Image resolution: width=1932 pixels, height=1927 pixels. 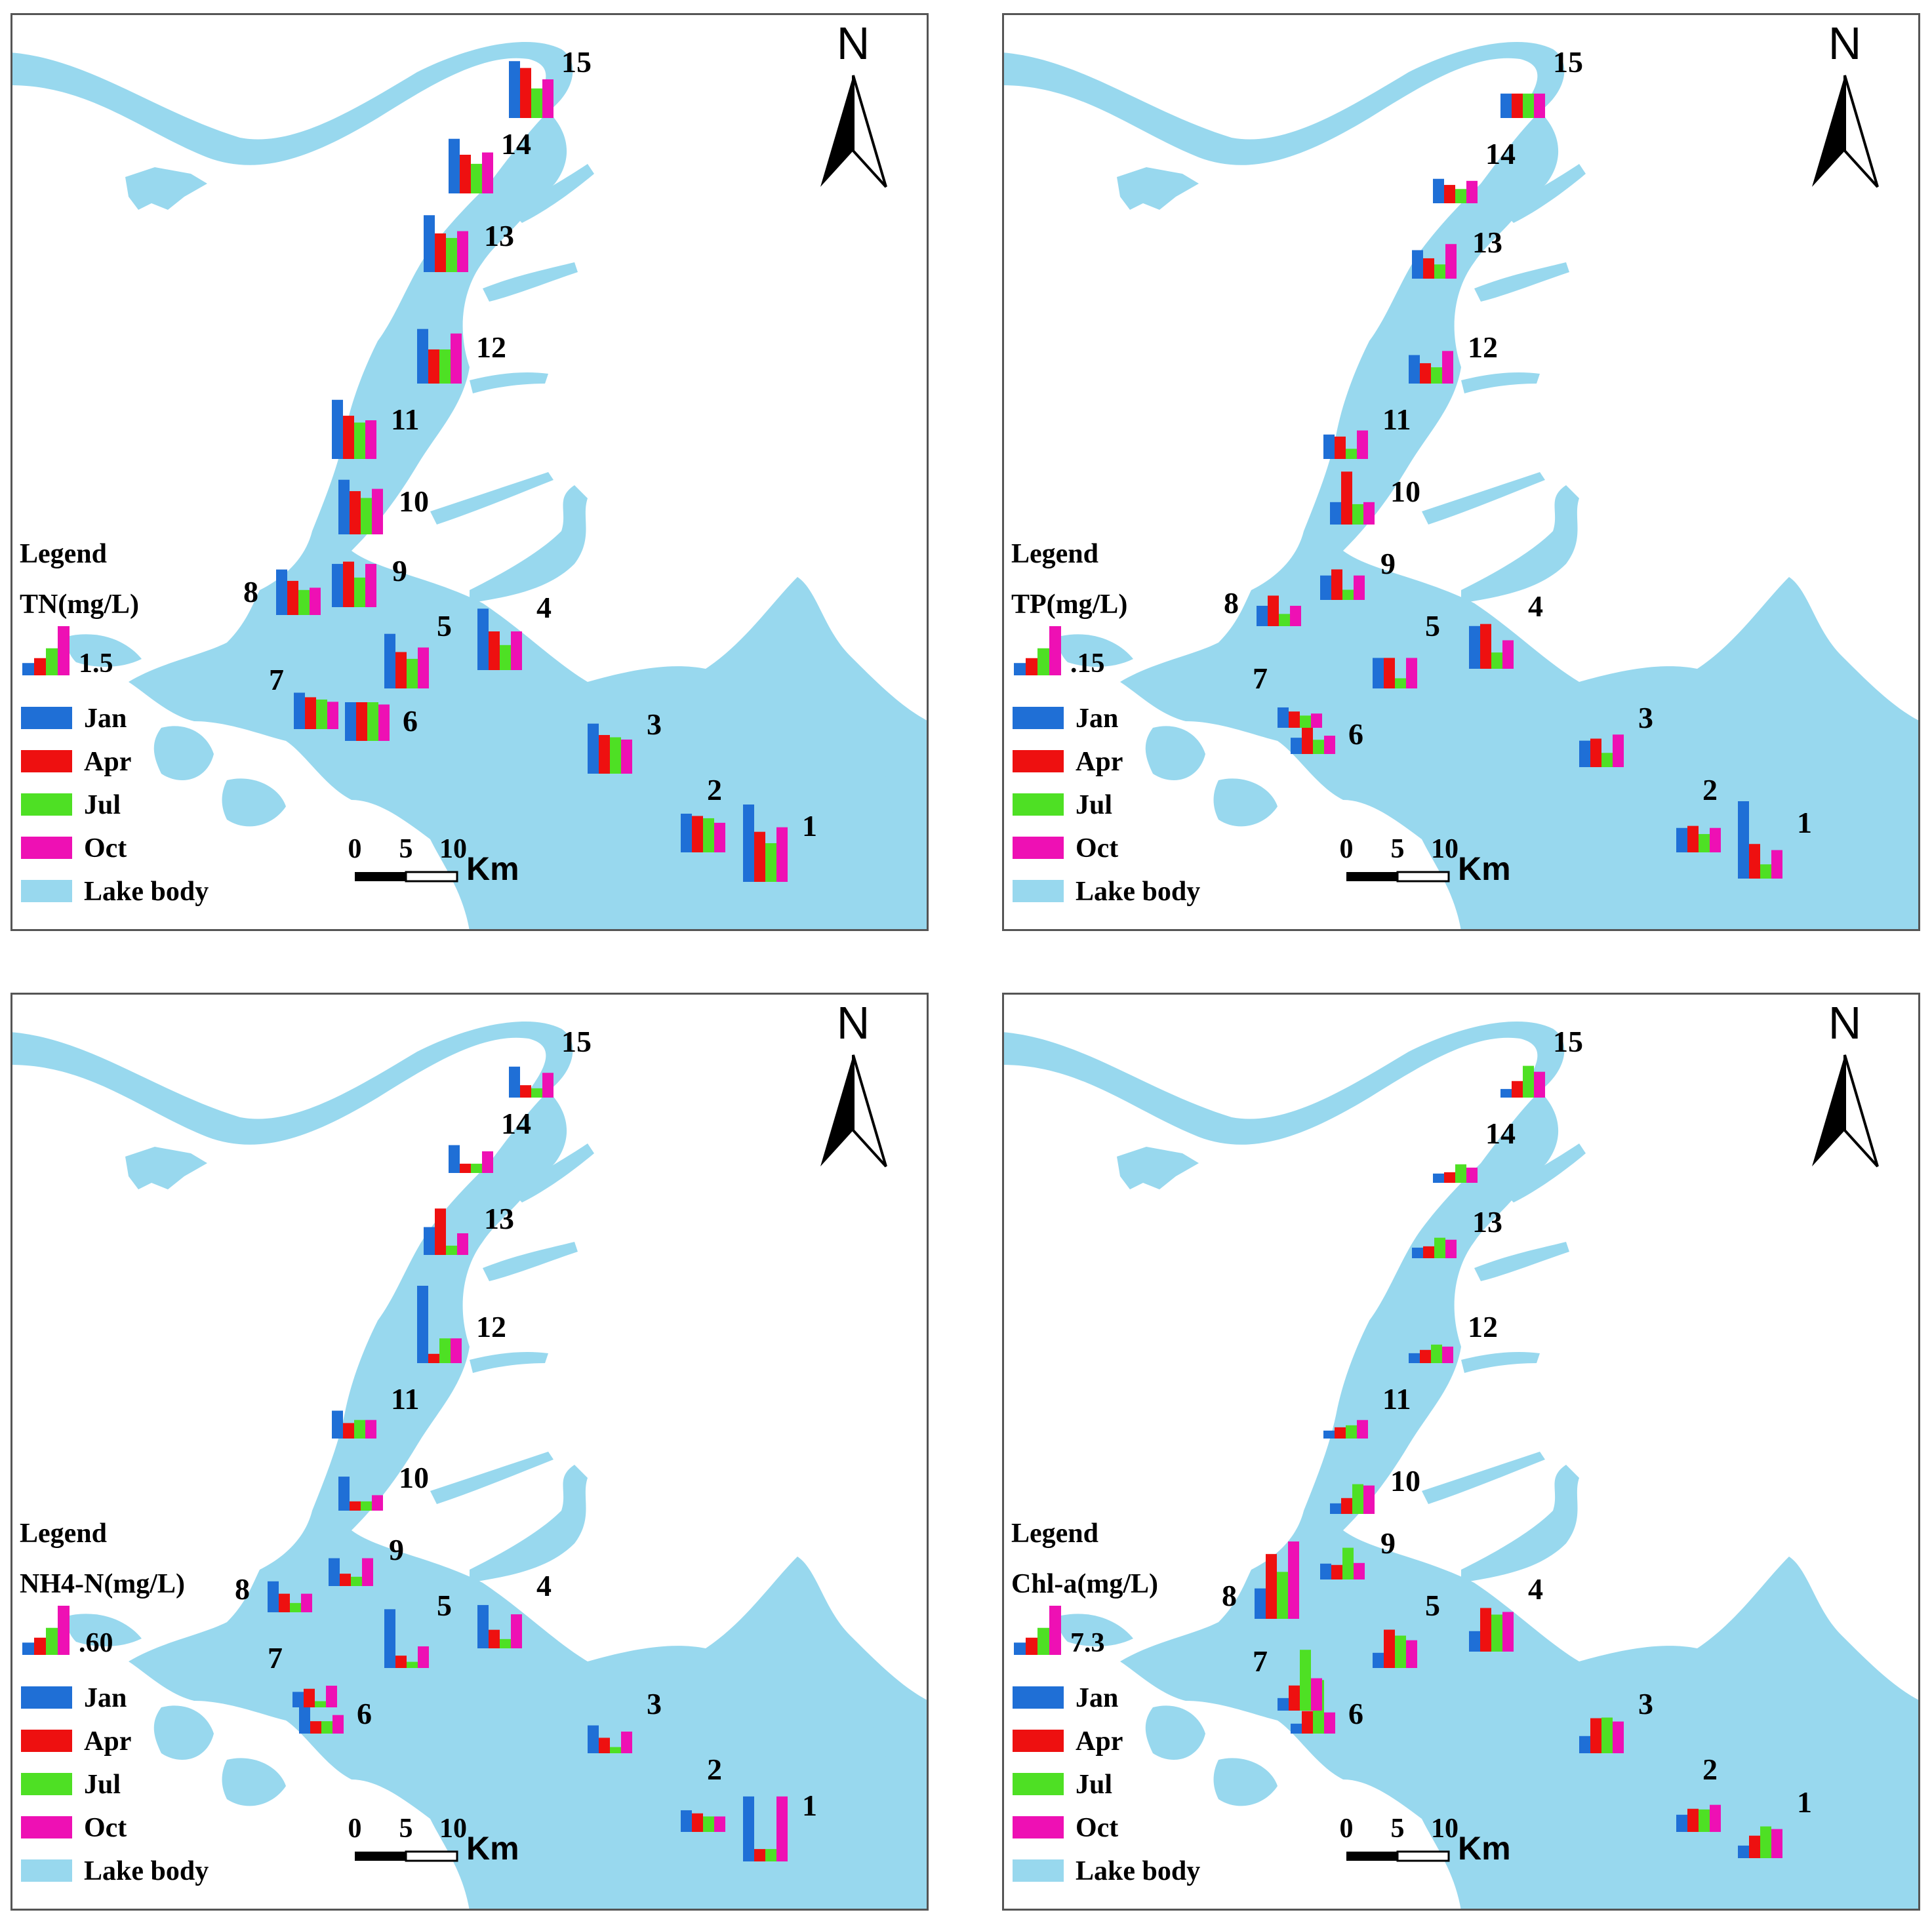 I want to click on site-12-chart: 12, so click(x=461, y=356).